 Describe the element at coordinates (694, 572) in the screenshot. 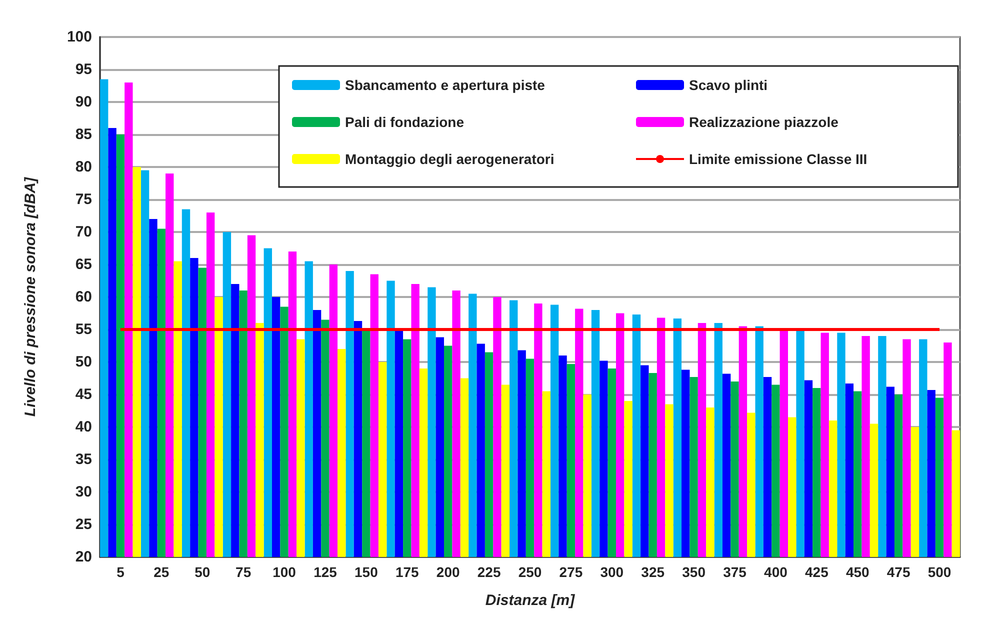

I see `x-tick-label: 350` at that location.